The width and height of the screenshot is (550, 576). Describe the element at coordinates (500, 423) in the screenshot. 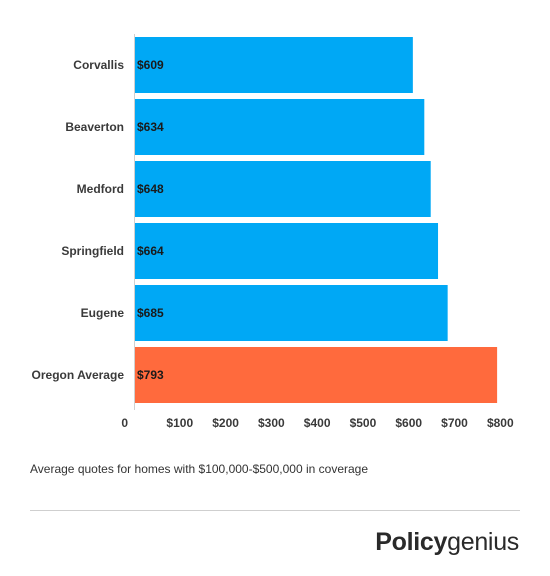

I see `x-tick-label: $800` at that location.